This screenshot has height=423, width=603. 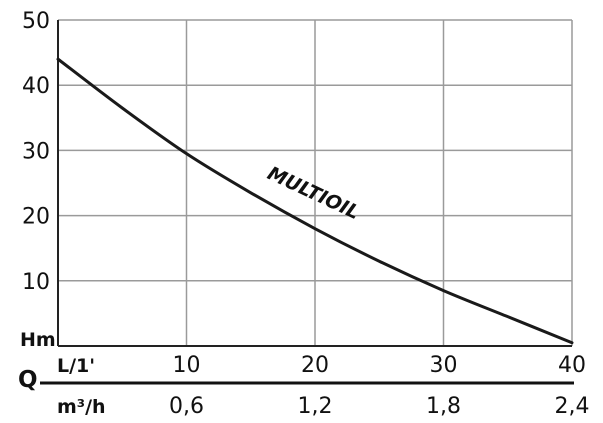 I want to click on axis-labels: Hm Q L/1' m³/h, so click(x=62, y=373).